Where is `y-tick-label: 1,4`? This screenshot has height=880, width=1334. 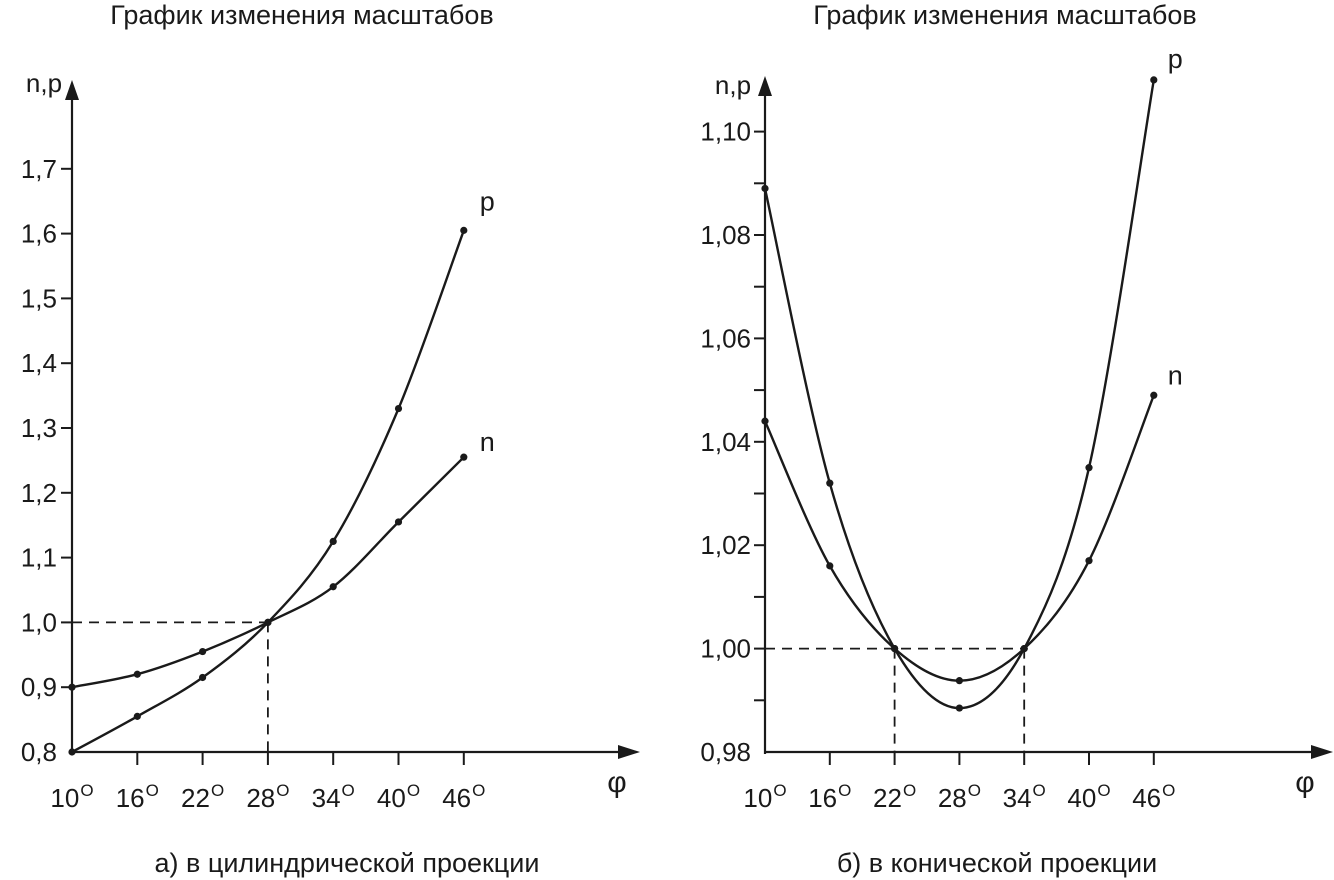
y-tick-label: 1,4 is located at coordinates (39, 363).